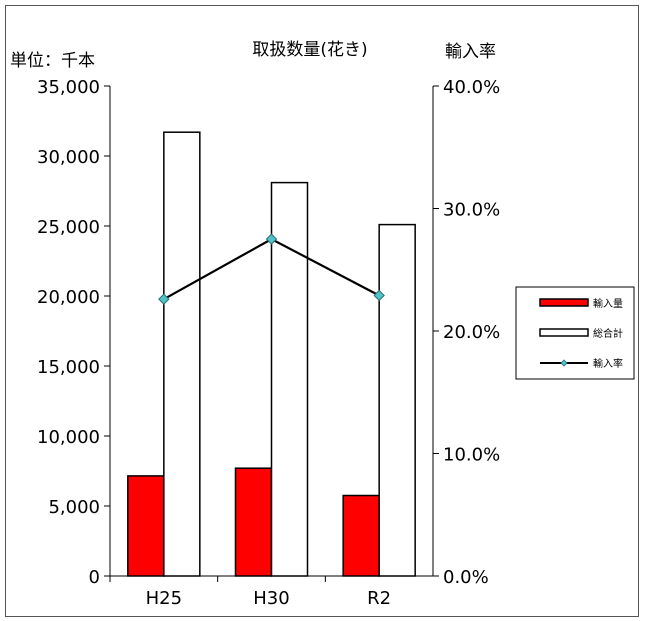 The image size is (645, 621). Describe the element at coordinates (146, 526) in the screenshot. I see `bar-輸入量-H25` at that location.